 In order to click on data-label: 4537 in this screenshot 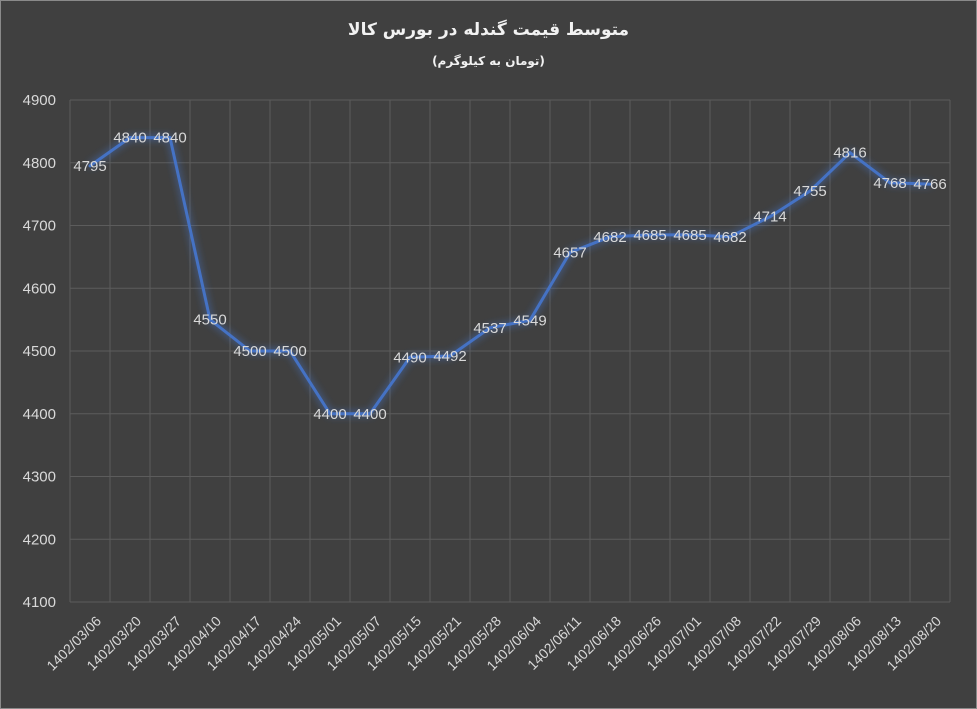, I will do `click(489, 328)`.